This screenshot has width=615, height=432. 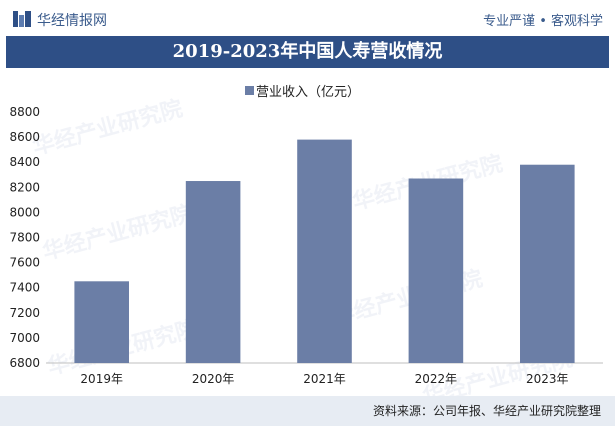 I want to click on brand-name: 华经情报网, so click(x=72, y=21).